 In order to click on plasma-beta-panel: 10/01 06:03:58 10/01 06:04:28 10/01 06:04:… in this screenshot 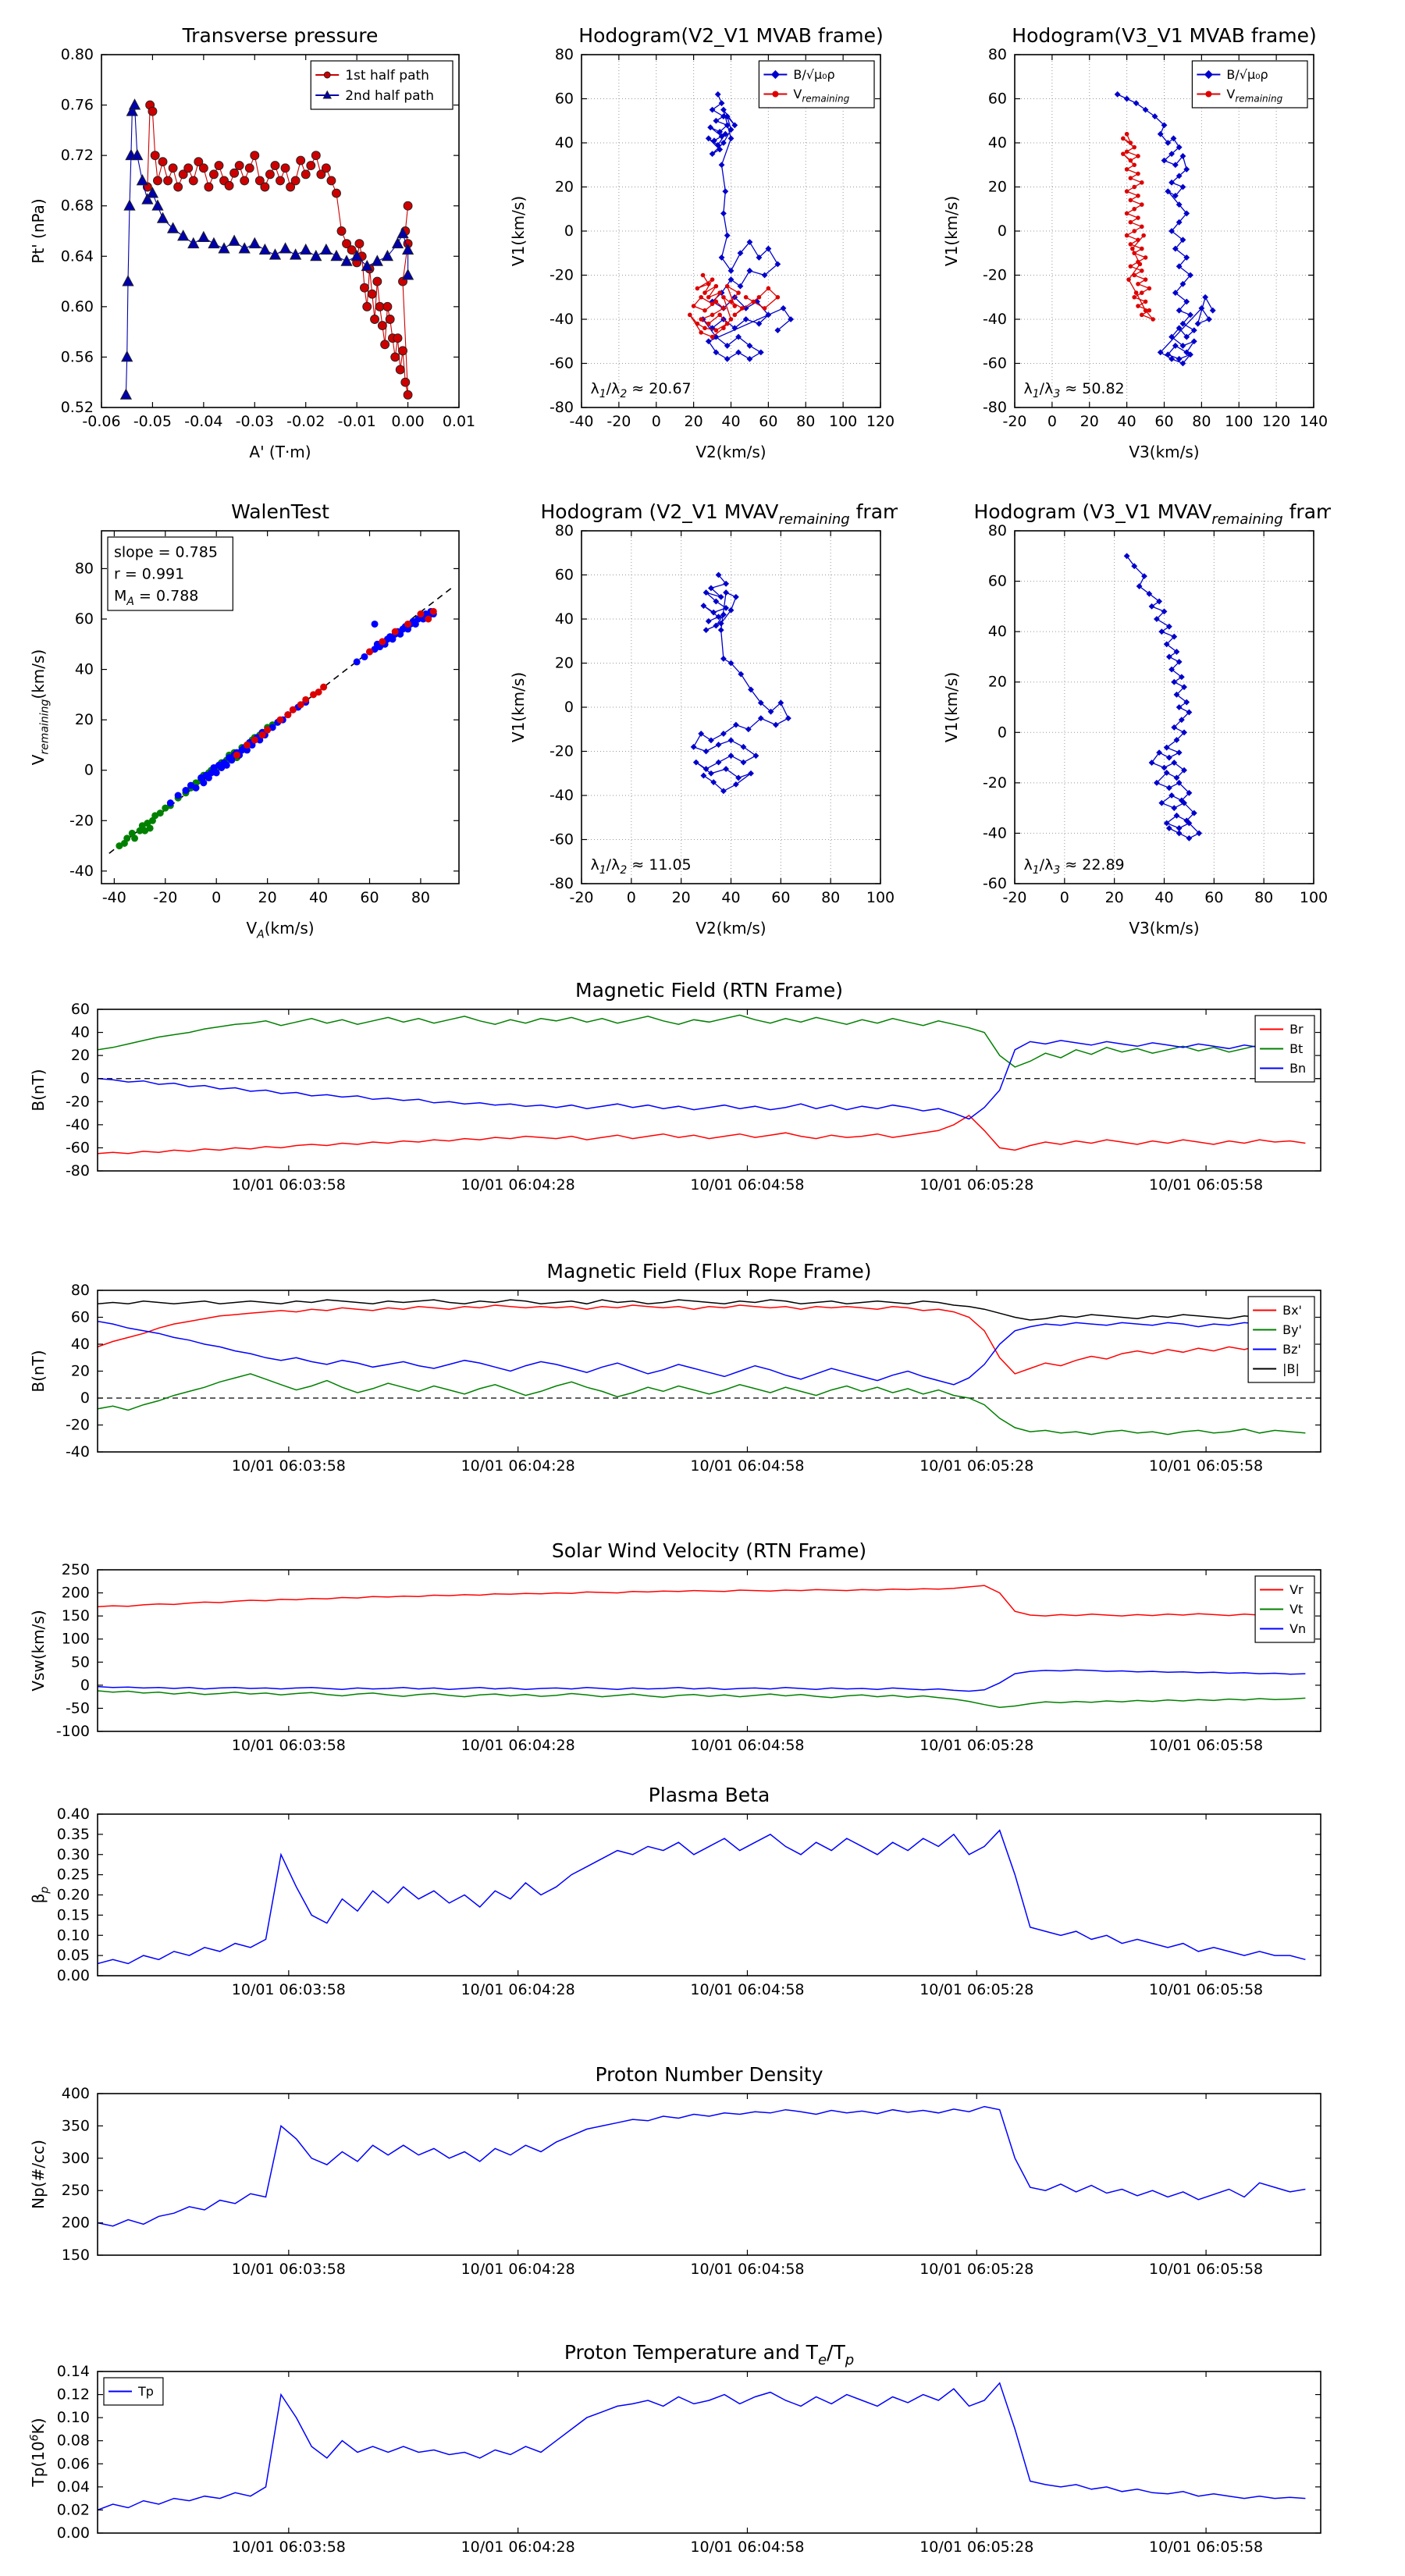, I will do `click(679, 1894)`.